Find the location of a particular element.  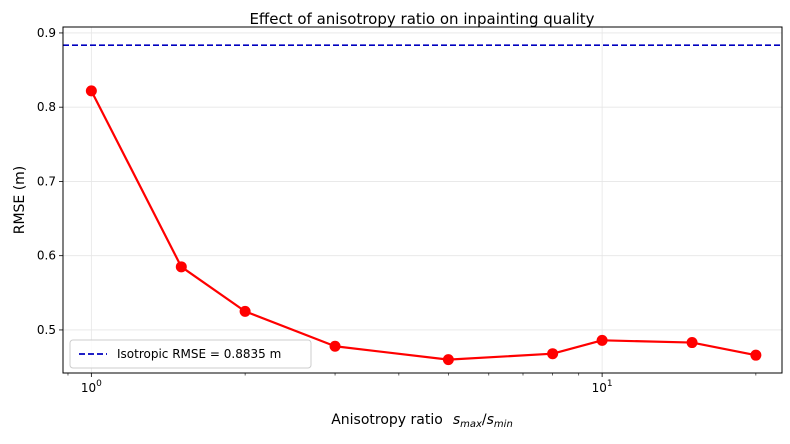

x-axis-label-prefix: Anisotropy ratio is located at coordinates (387, 420).